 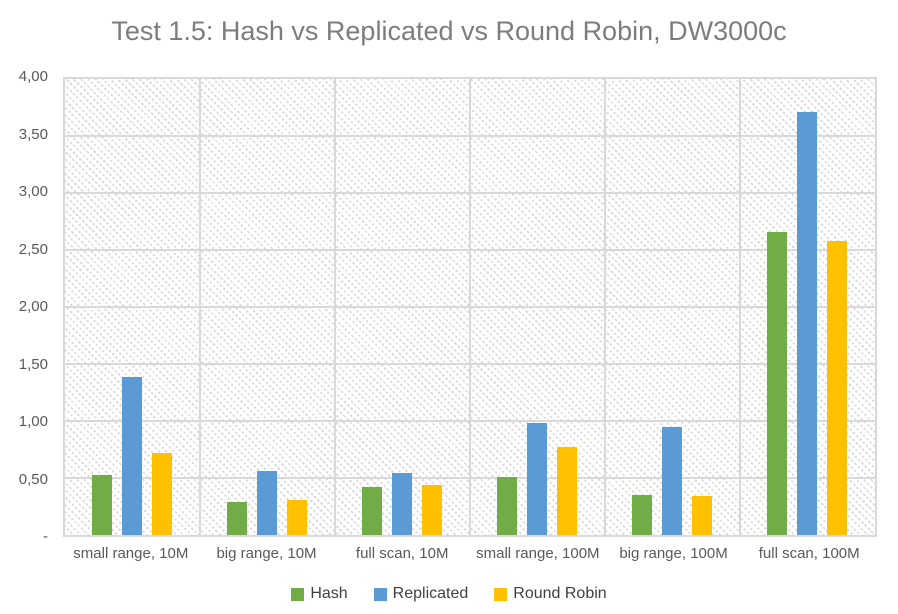 I want to click on y-axis-tick-label: 2,50, so click(x=33, y=249).